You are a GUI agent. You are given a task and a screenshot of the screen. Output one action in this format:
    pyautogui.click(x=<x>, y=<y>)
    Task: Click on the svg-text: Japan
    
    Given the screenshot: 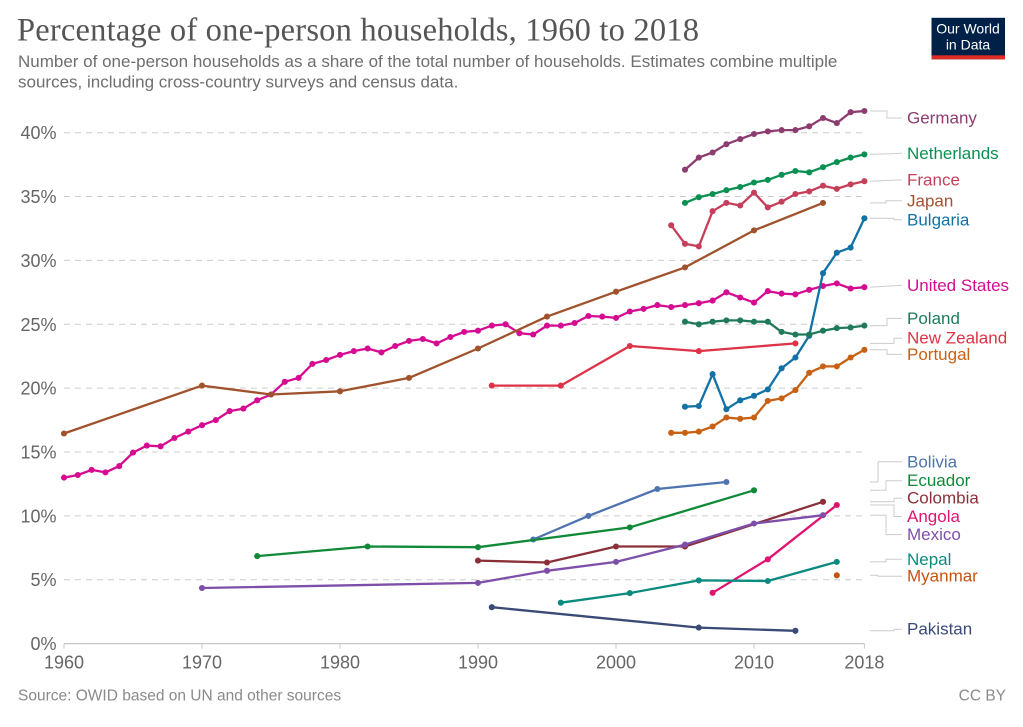 What is the action you would take?
    pyautogui.click(x=930, y=200)
    